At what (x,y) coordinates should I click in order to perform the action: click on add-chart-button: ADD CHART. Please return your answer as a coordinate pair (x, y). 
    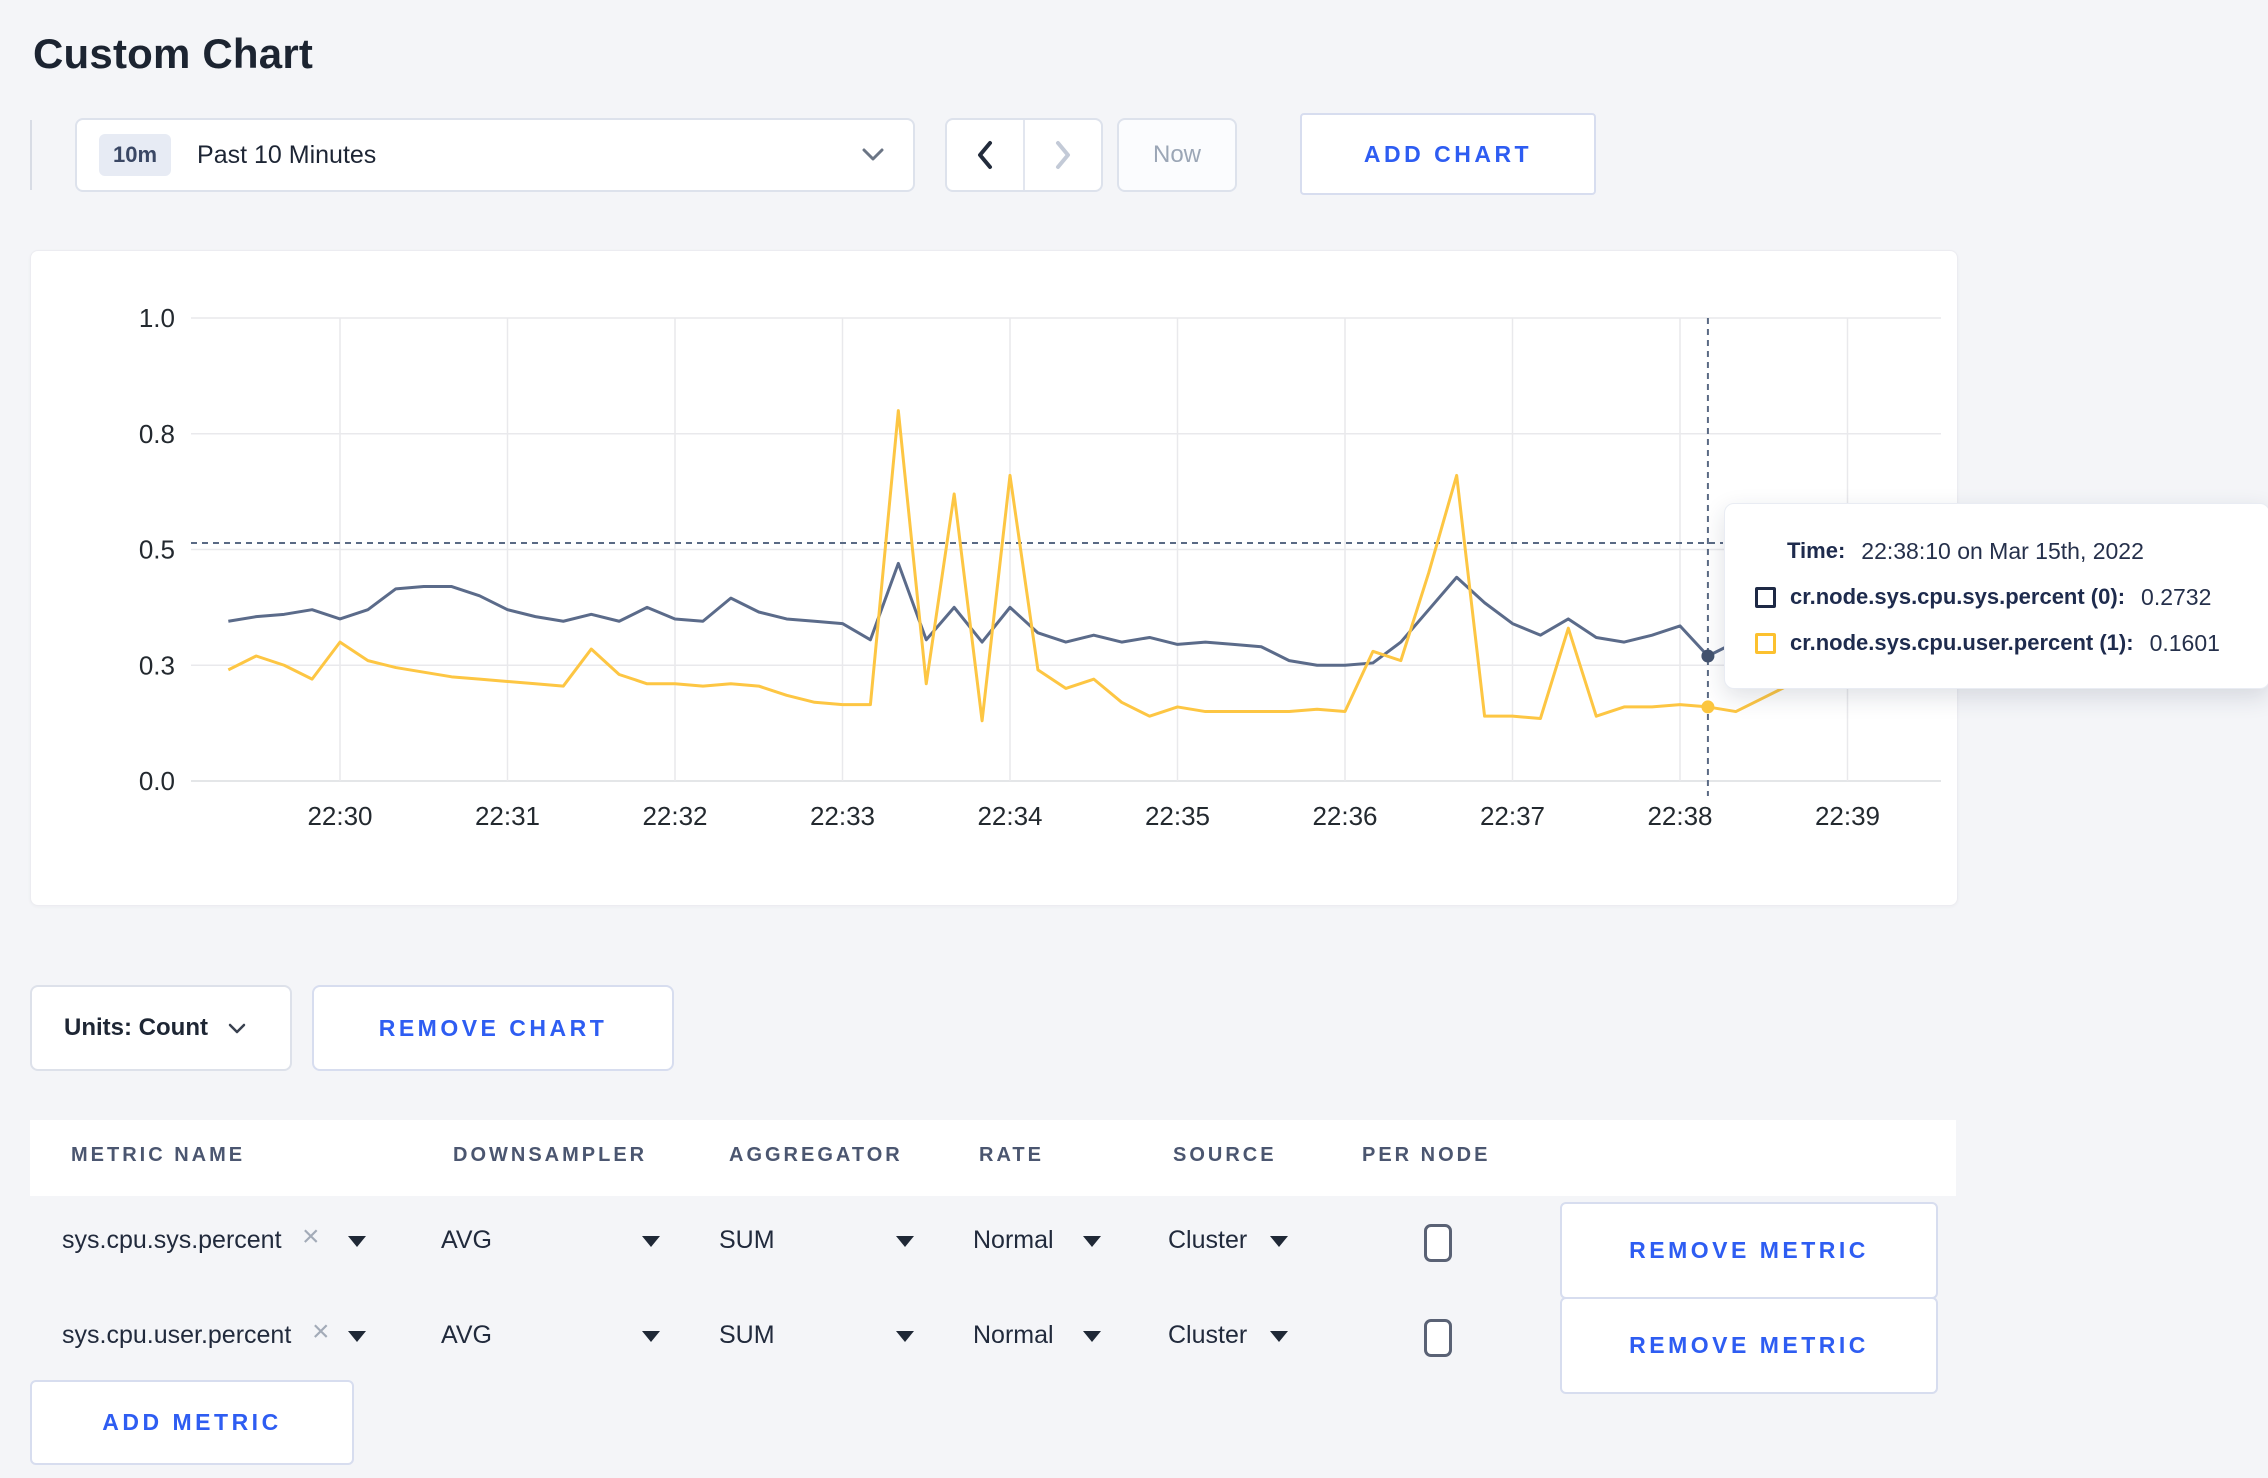
    Looking at the image, I should click on (1448, 154).